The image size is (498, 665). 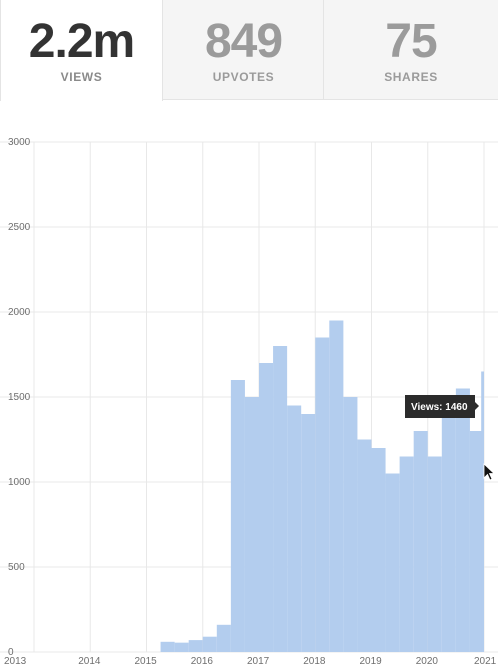 I want to click on x-tick-label: 2018, so click(x=314, y=660).